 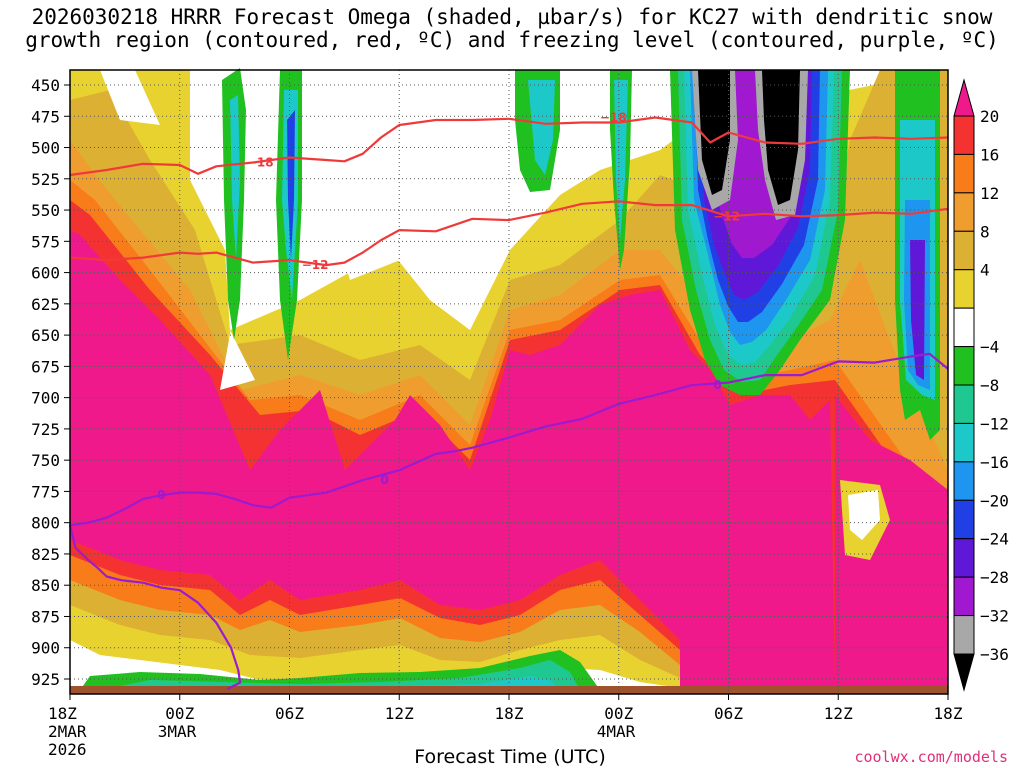 I want to click on colorbar-label-2: 12, so click(x=989, y=193).